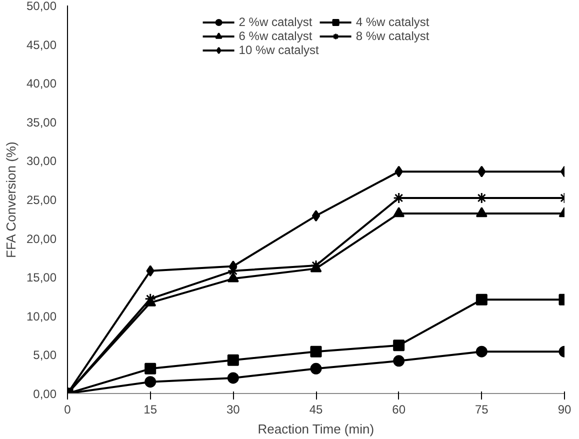 The height and width of the screenshot is (439, 579). I want to click on legend-label: 2 %w catalyst, so click(275, 22).